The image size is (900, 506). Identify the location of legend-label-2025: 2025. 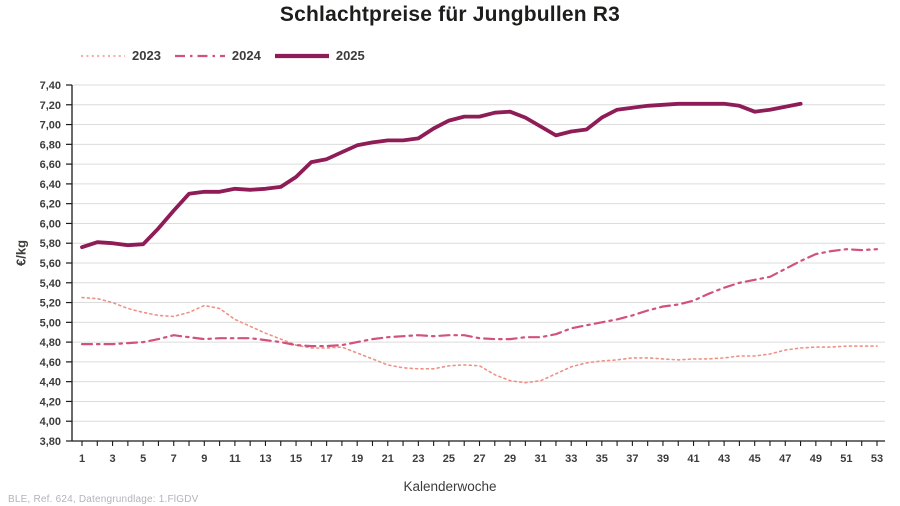
(350, 55).